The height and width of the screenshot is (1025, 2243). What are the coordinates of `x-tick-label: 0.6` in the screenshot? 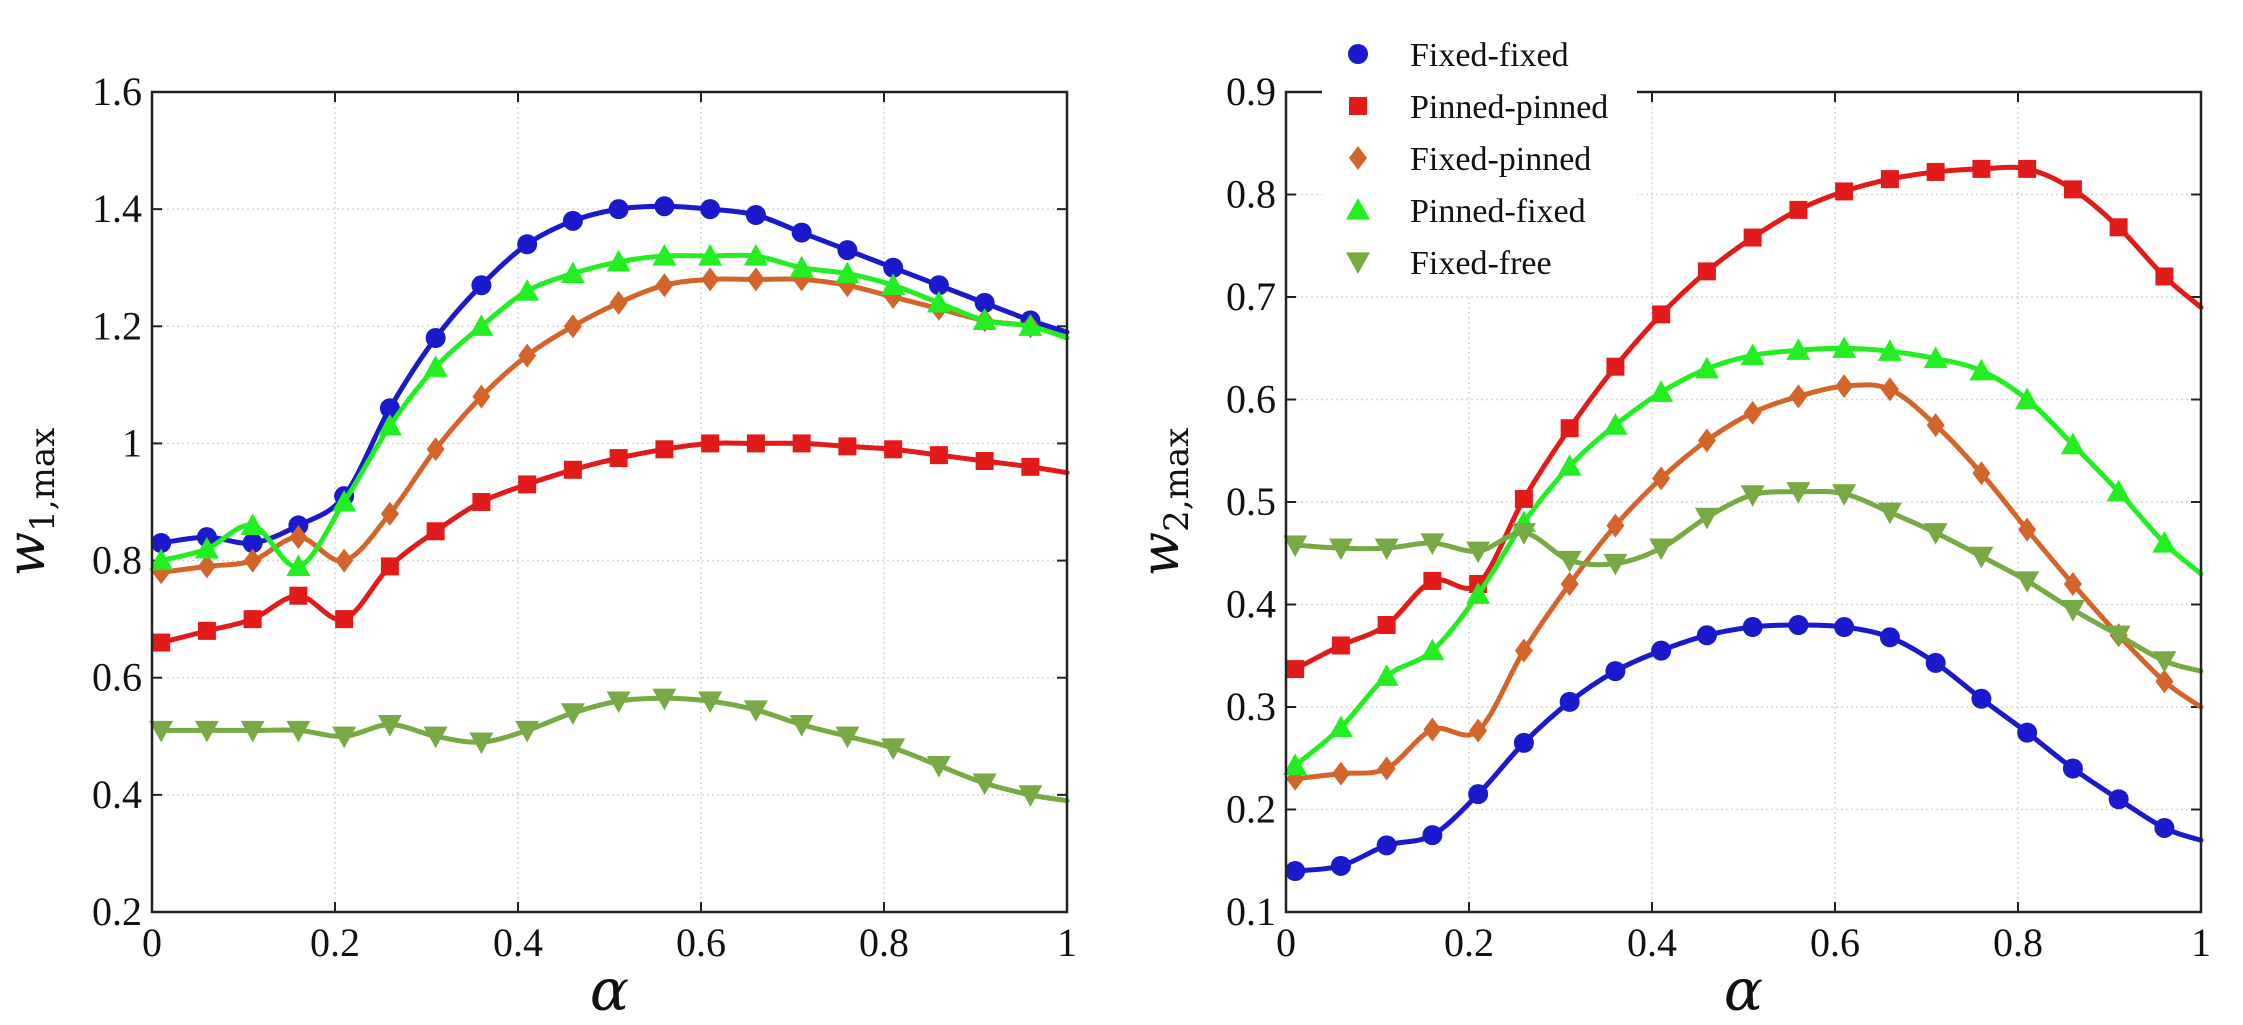 It's located at (1835, 942).